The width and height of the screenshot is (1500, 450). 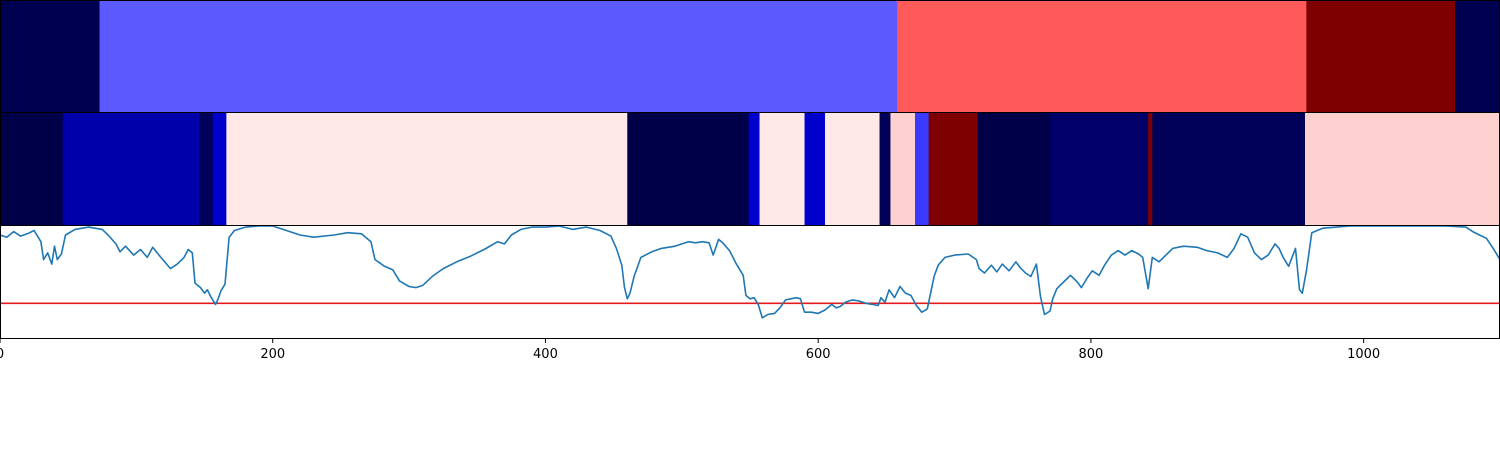 What do you see at coordinates (690, 350) in the screenshot?
I see `x-axis: 0 200 400 600 800 1000` at bounding box center [690, 350].